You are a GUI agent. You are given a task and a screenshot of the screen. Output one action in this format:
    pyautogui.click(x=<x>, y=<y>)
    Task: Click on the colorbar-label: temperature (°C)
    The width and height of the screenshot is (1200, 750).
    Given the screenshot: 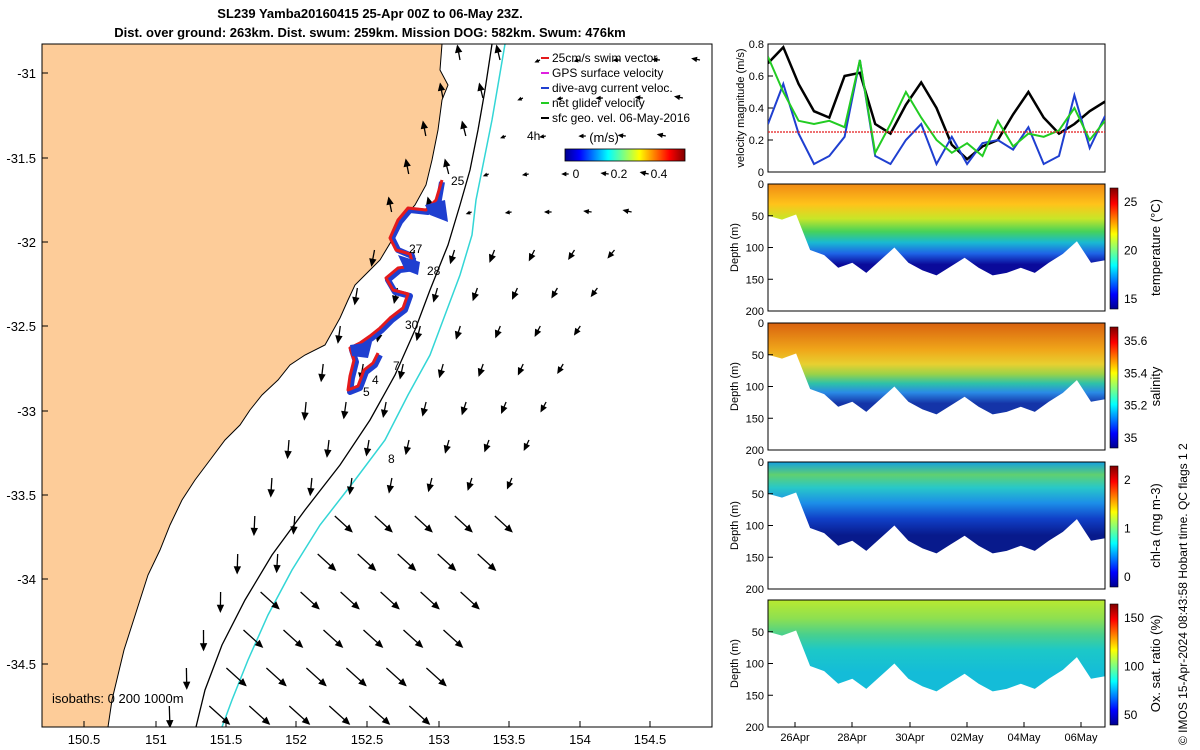 What is the action you would take?
    pyautogui.click(x=1155, y=247)
    